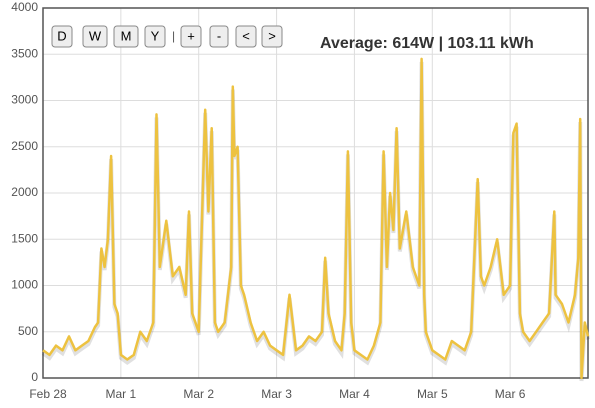 This screenshot has height=408, width=595. Describe the element at coordinates (432, 394) in the screenshot. I see `x-tick-label: Mar 5` at that location.